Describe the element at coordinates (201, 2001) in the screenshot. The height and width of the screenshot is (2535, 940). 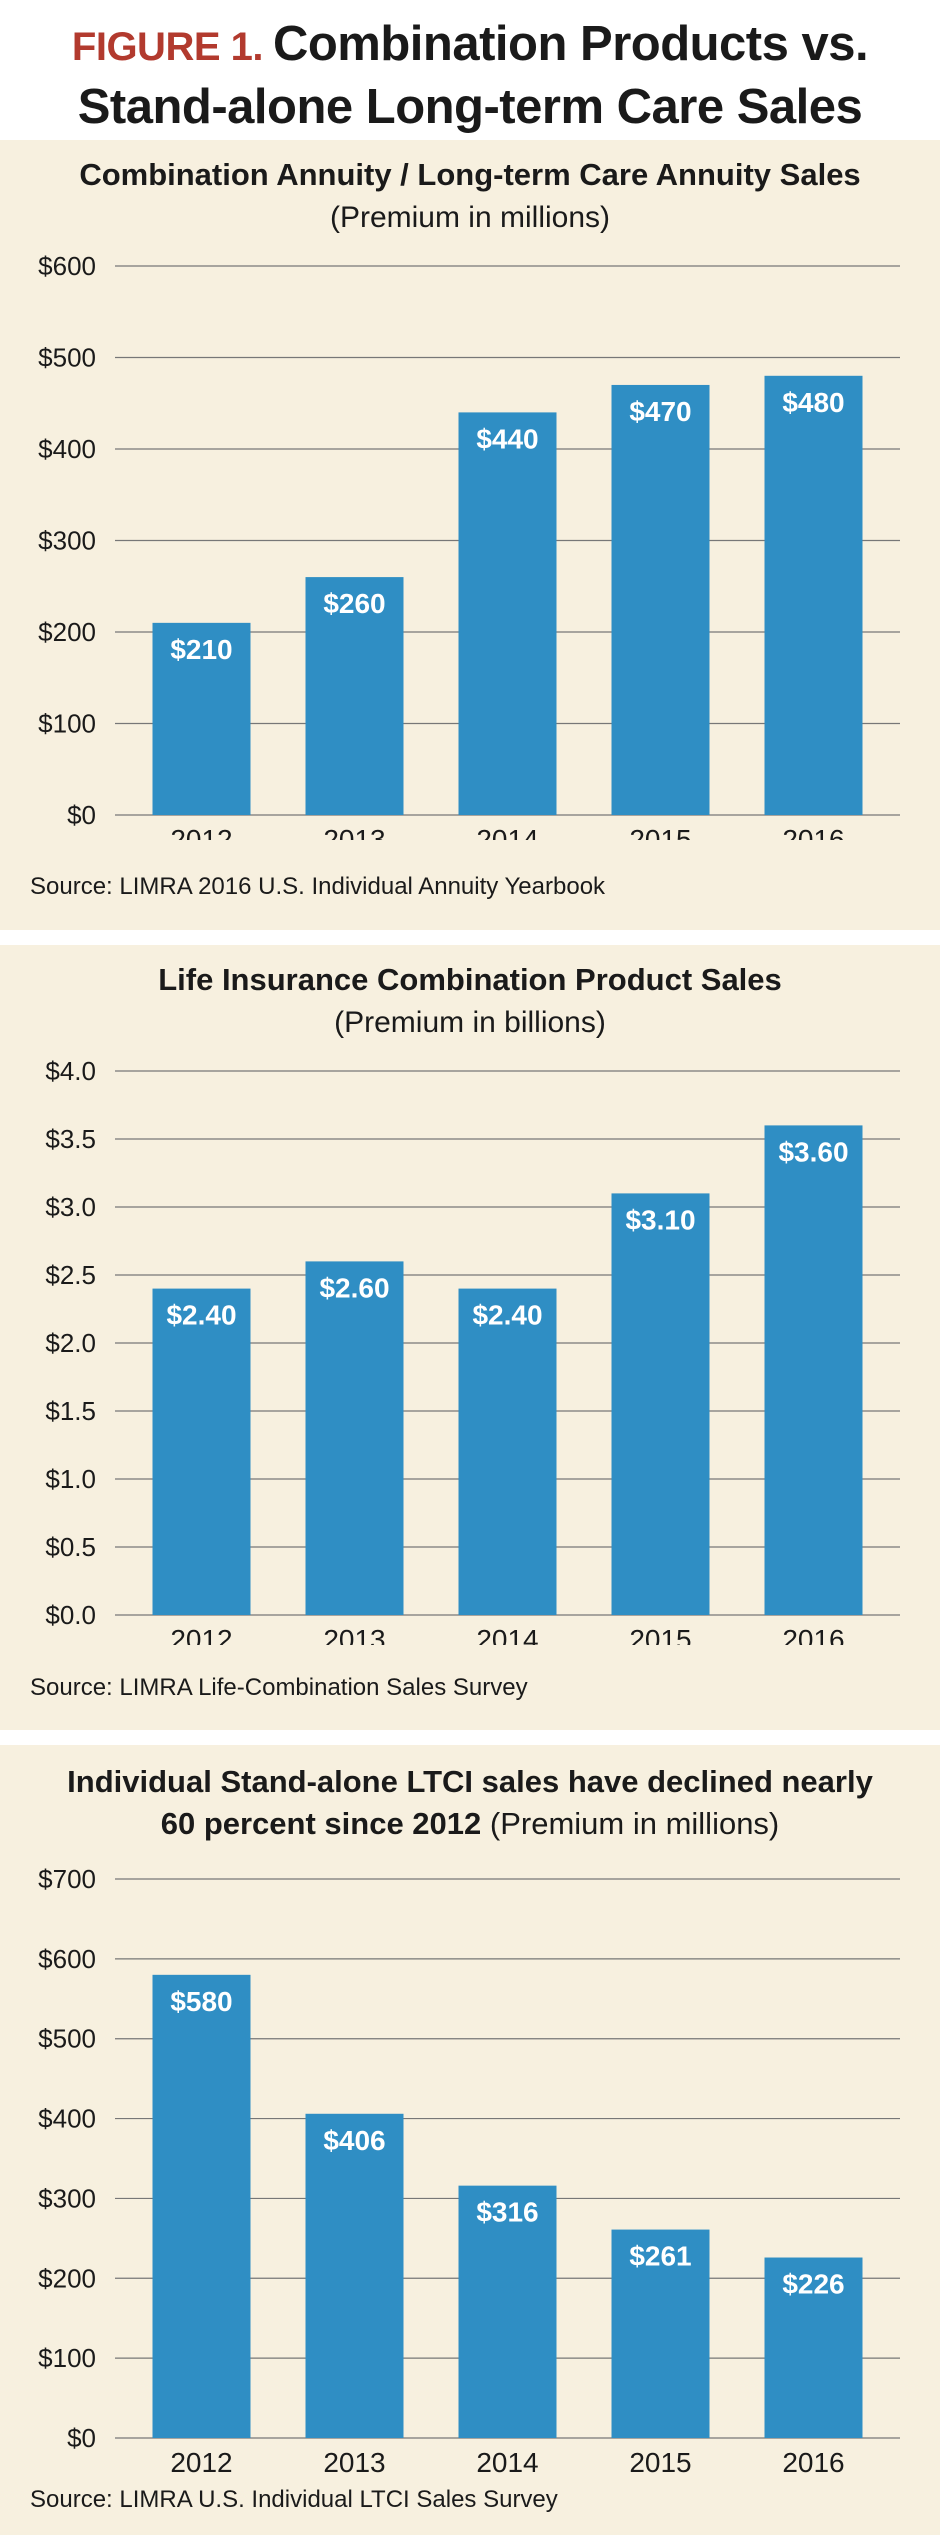
I see `bar-value-label: $580` at that location.